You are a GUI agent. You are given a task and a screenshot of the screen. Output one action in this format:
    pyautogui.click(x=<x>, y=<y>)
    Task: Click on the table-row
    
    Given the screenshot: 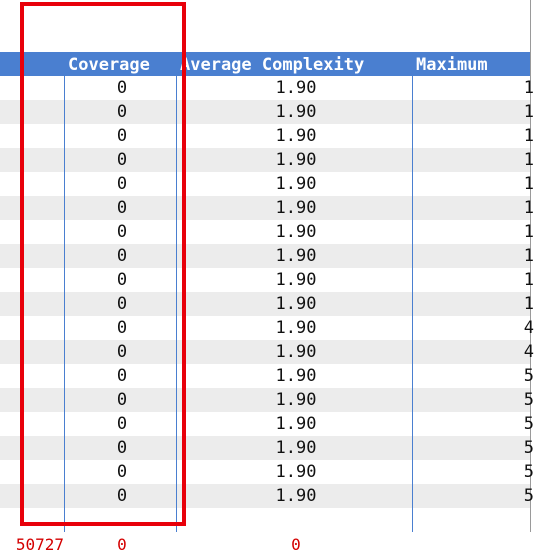 What is the action you would take?
    pyautogui.click(x=265, y=520)
    